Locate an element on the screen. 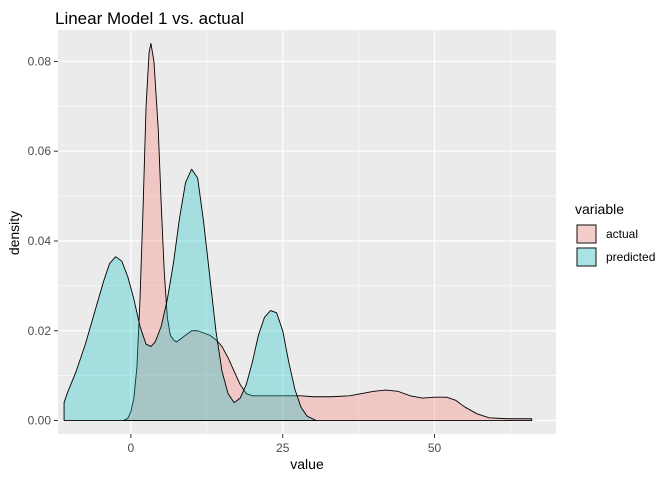  x-tick-label: 50 is located at coordinates (435, 448).